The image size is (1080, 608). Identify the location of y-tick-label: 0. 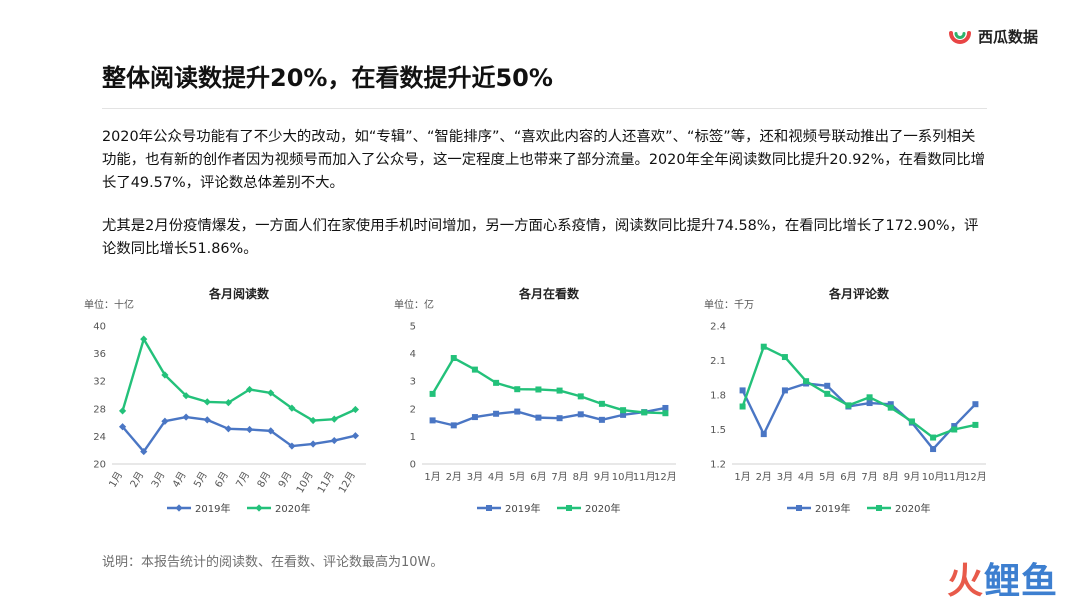
(413, 465).